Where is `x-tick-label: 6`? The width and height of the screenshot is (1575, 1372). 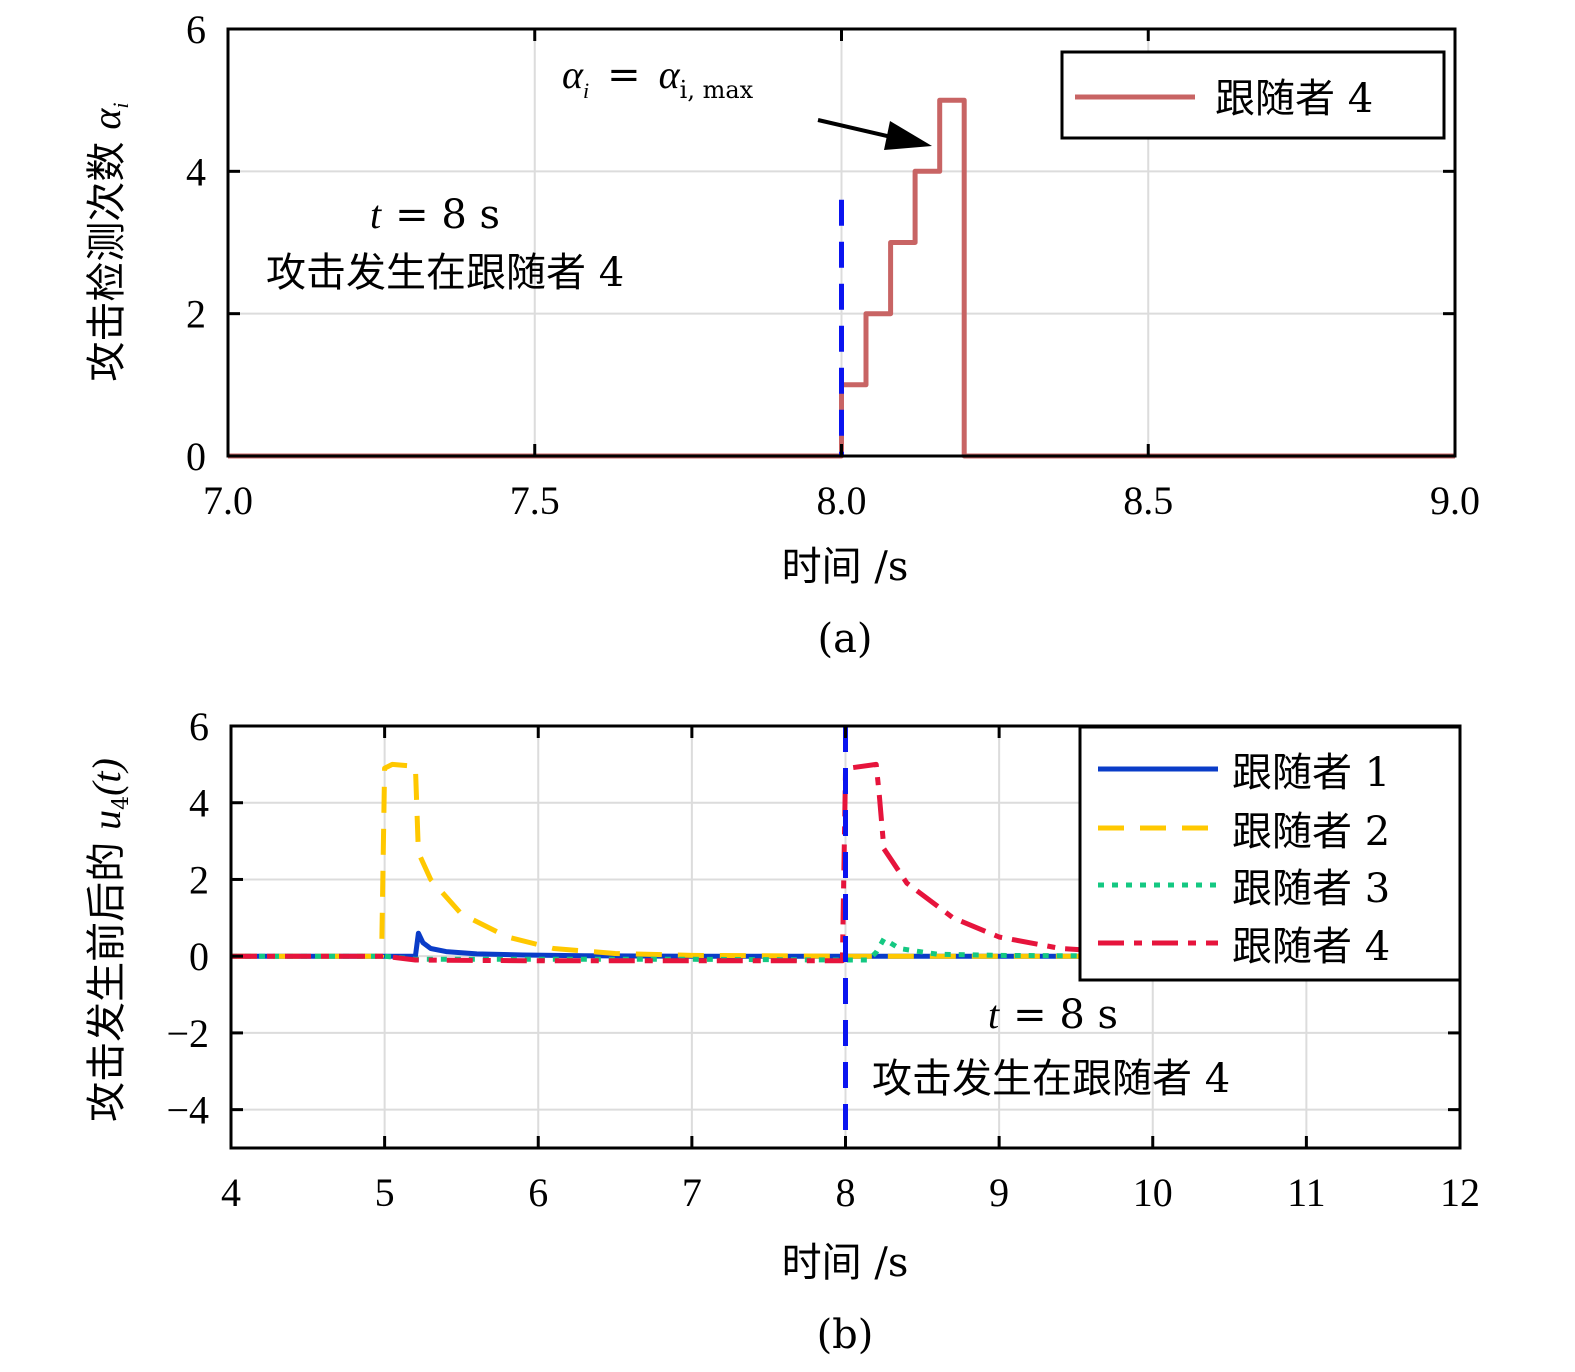 x-tick-label: 6 is located at coordinates (538, 1192).